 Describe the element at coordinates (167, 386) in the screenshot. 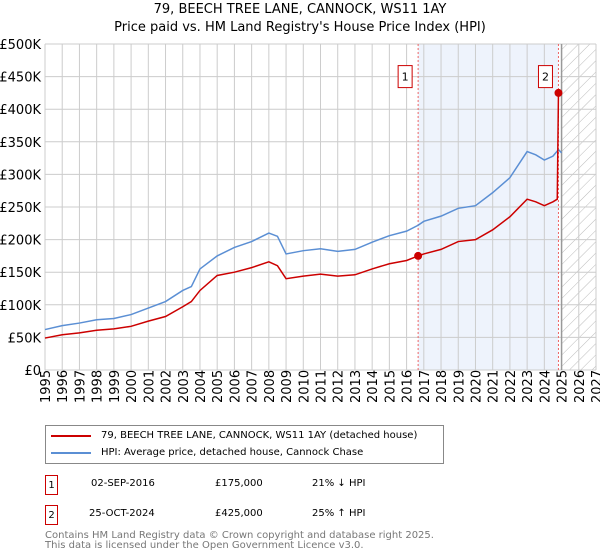

I see `x-tick-label: 2002` at that location.